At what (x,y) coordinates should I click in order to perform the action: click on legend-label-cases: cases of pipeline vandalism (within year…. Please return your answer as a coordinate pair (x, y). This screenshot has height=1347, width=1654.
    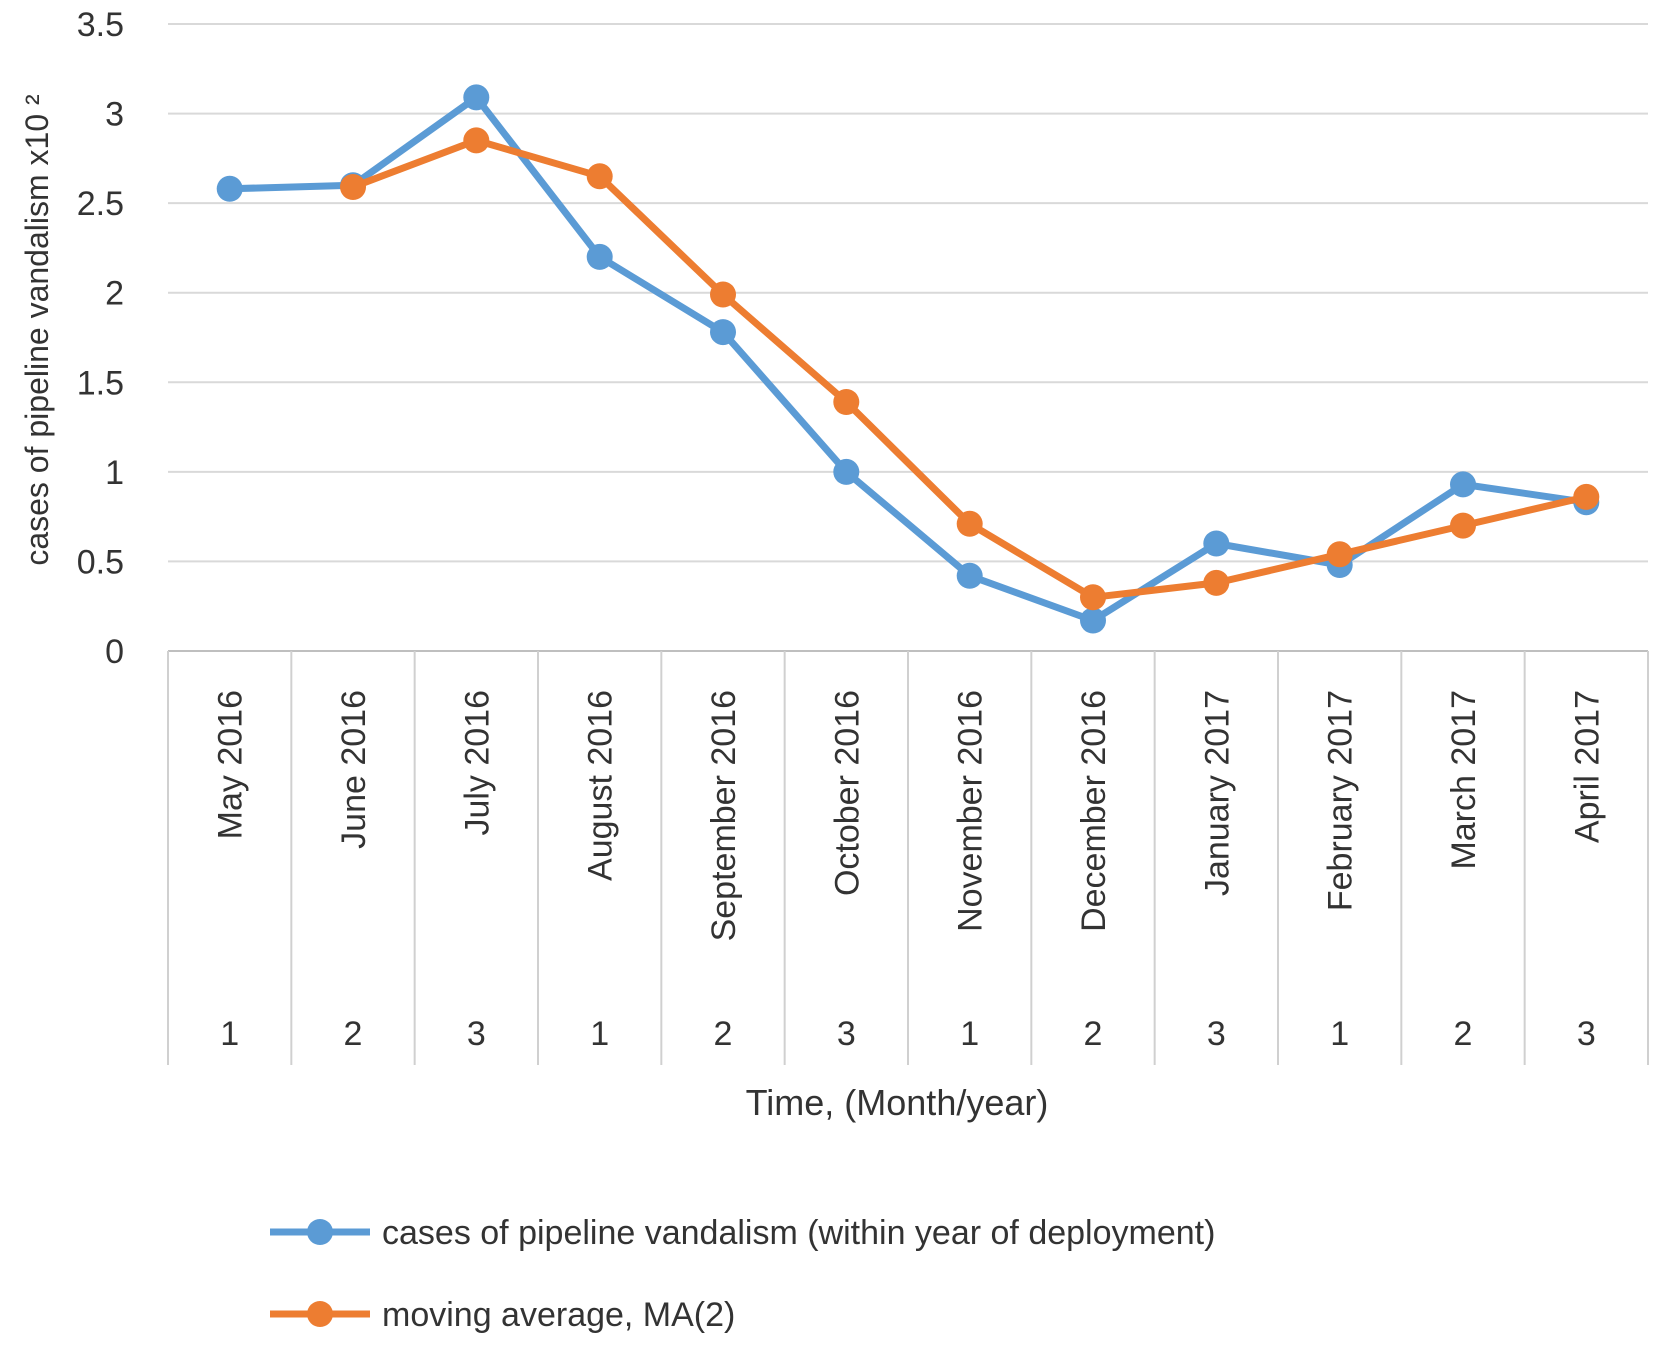
    Looking at the image, I should click on (798, 1233).